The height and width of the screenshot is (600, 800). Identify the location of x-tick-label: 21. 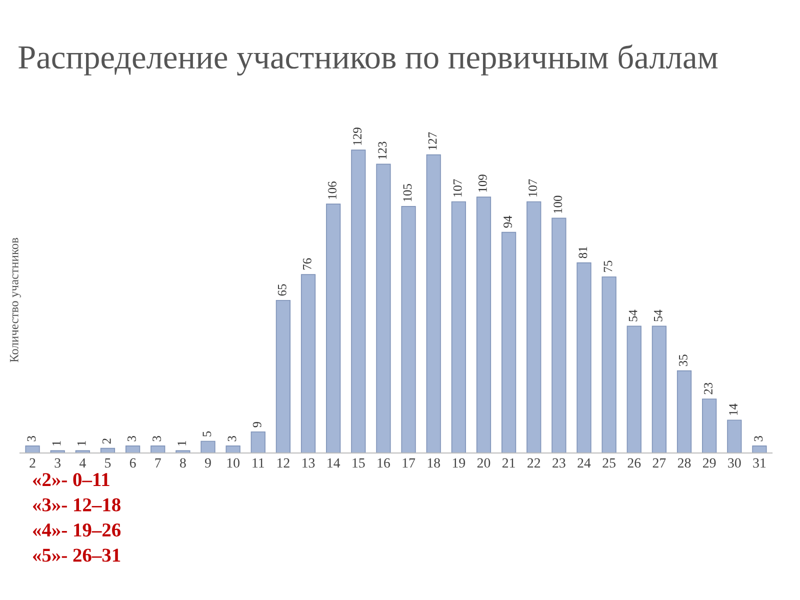
(508, 463).